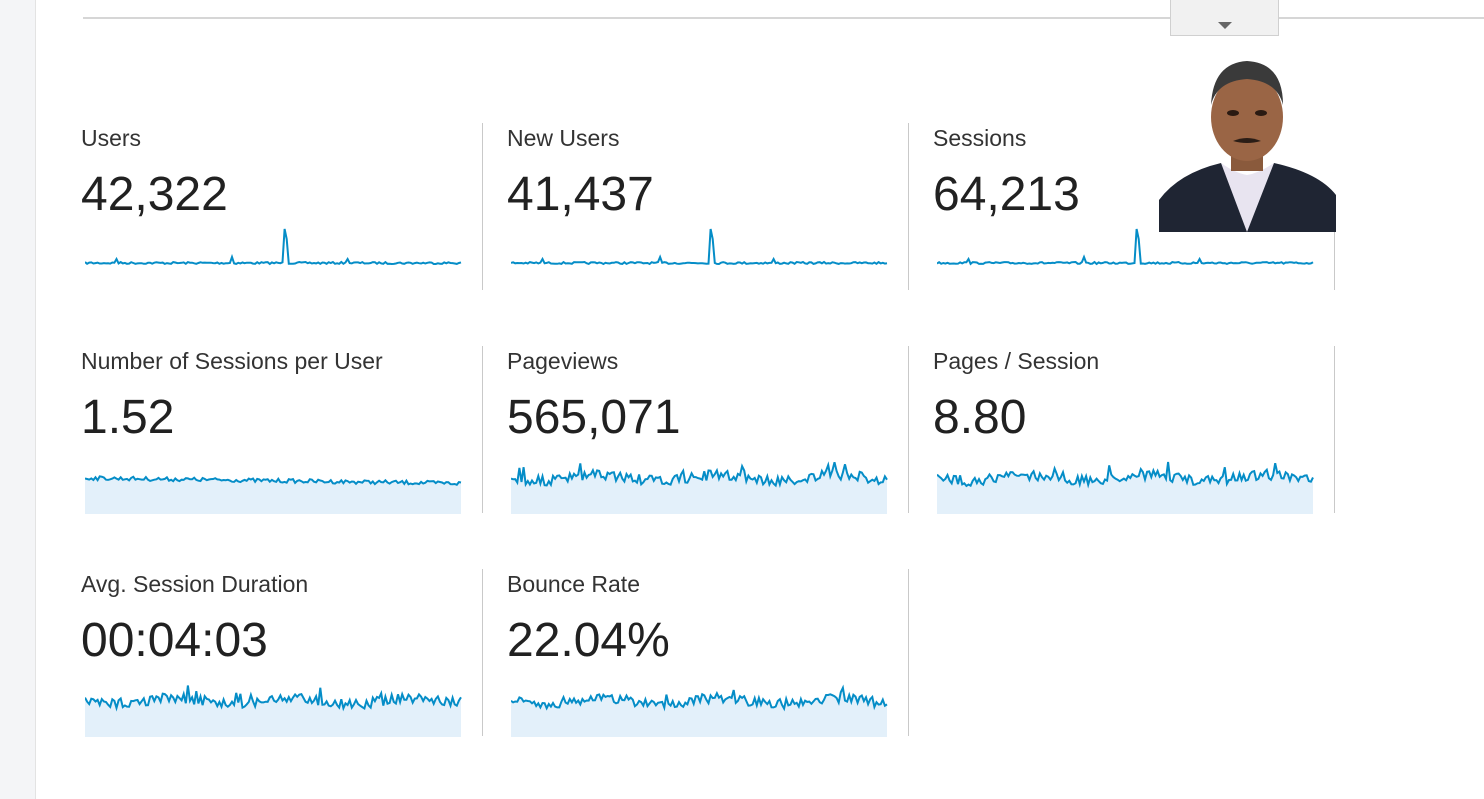  What do you see at coordinates (1134, 206) in the screenshot?
I see `metric-card: Sessions 64,213` at bounding box center [1134, 206].